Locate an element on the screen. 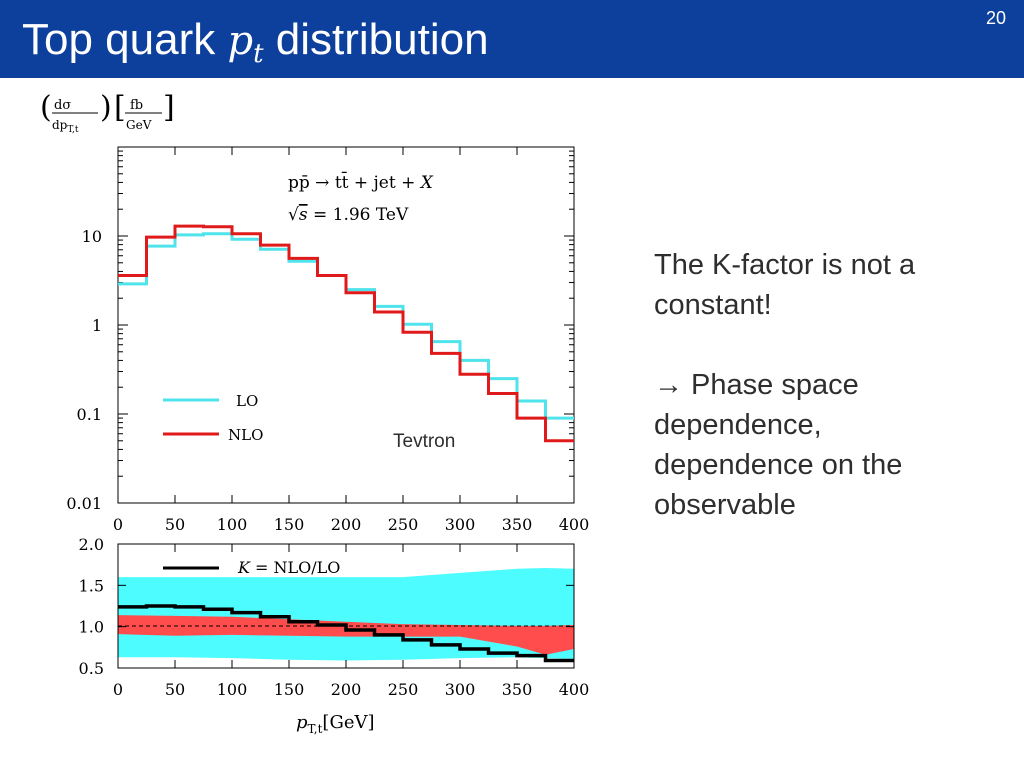 This screenshot has width=1024, height=768. bottom-xtick-label-1: 50 is located at coordinates (175, 689).